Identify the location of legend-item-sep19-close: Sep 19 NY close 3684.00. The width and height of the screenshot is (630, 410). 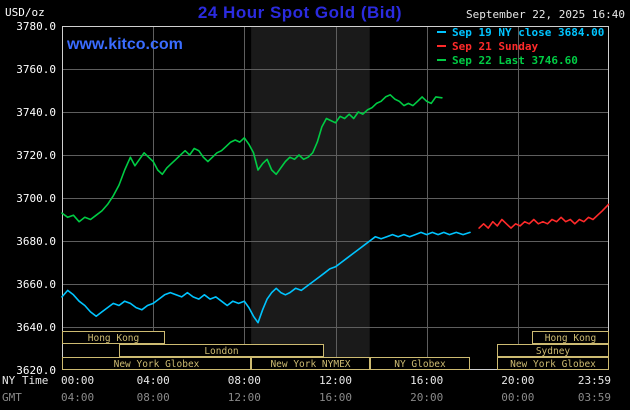
(520, 32).